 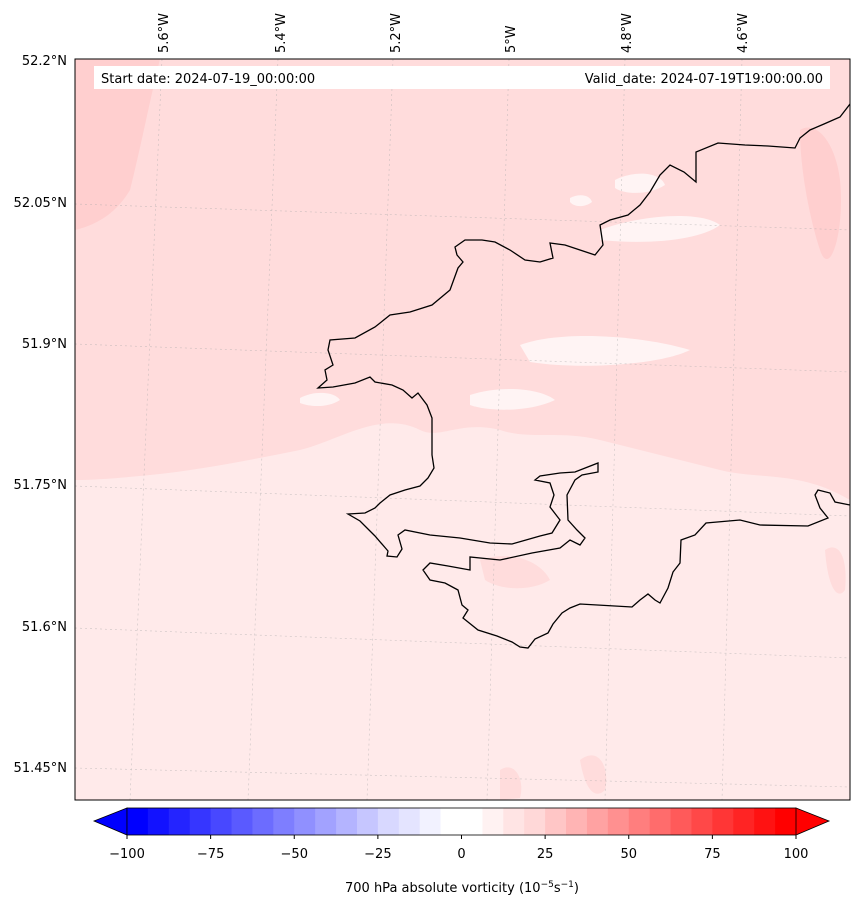 I want to click on colorbar-tick-label: 75, so click(x=712, y=854).